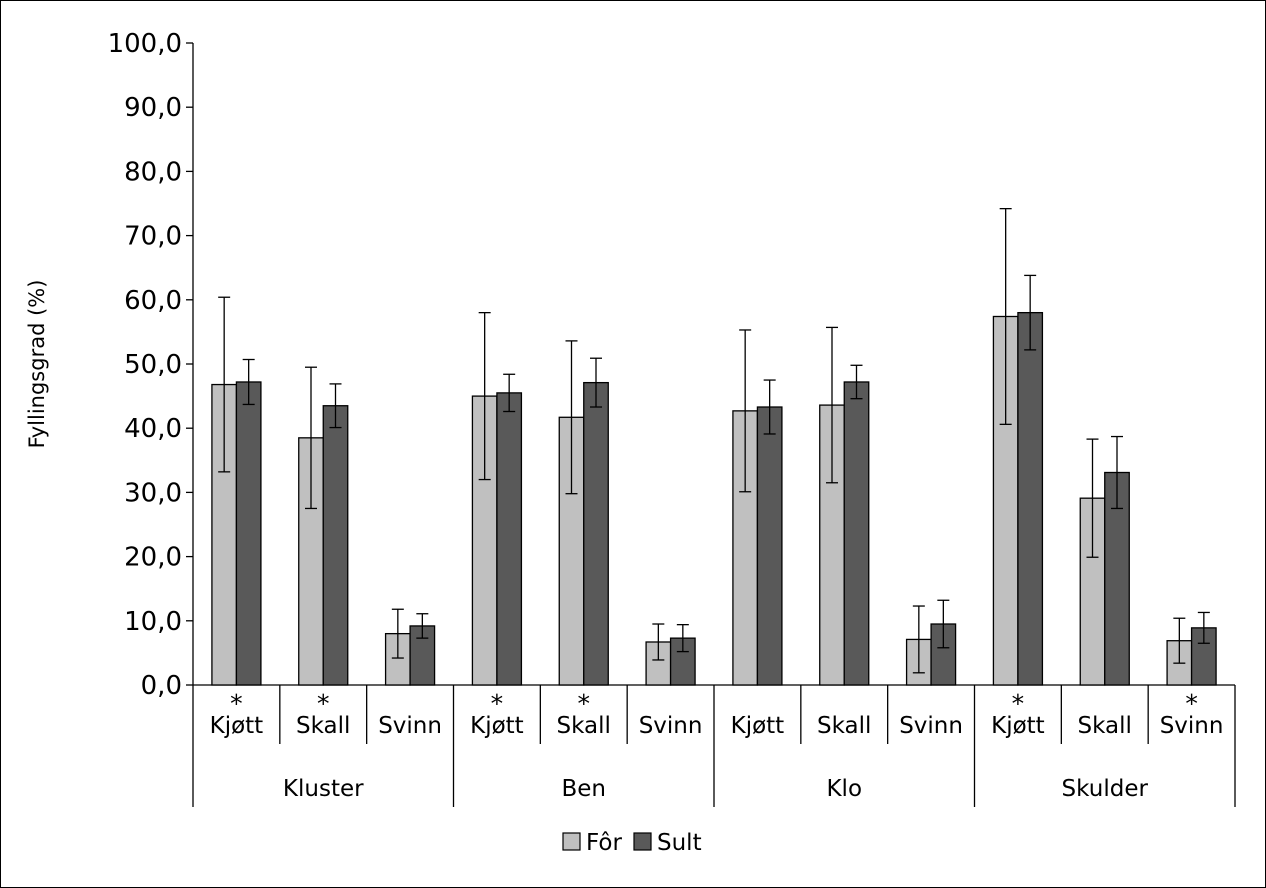  Describe the element at coordinates (153, 172) in the screenshot. I see `y-tick-label: 80,0` at that location.